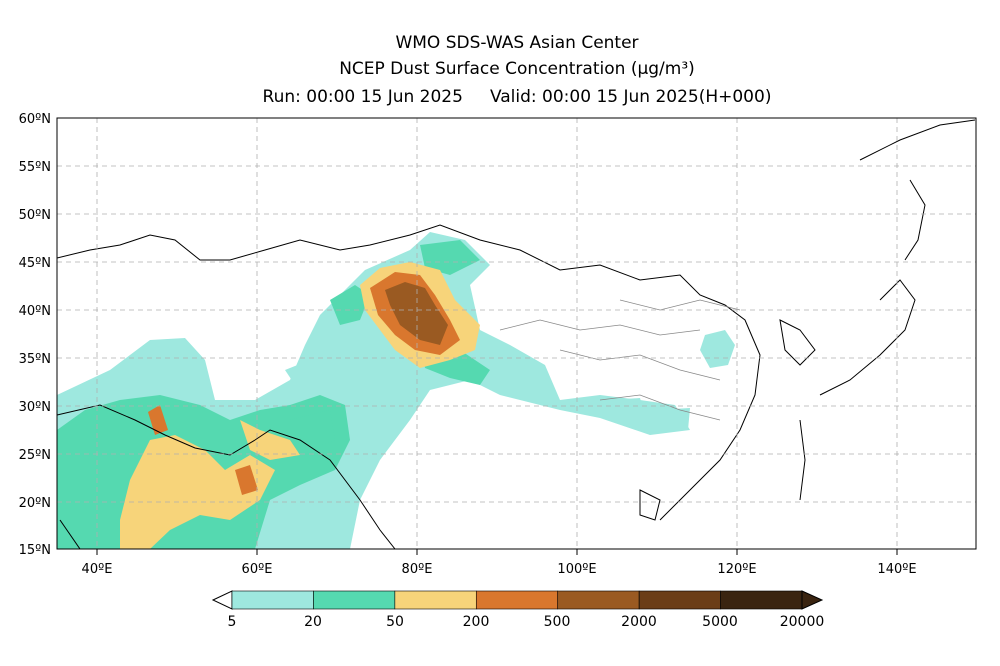 Image resolution: width=1000 pixels, height=666 pixels. I want to click on lon-labels: 40ºE 60ºE 80ºE 100ºE 120ºE 140ºE, so click(499, 569).